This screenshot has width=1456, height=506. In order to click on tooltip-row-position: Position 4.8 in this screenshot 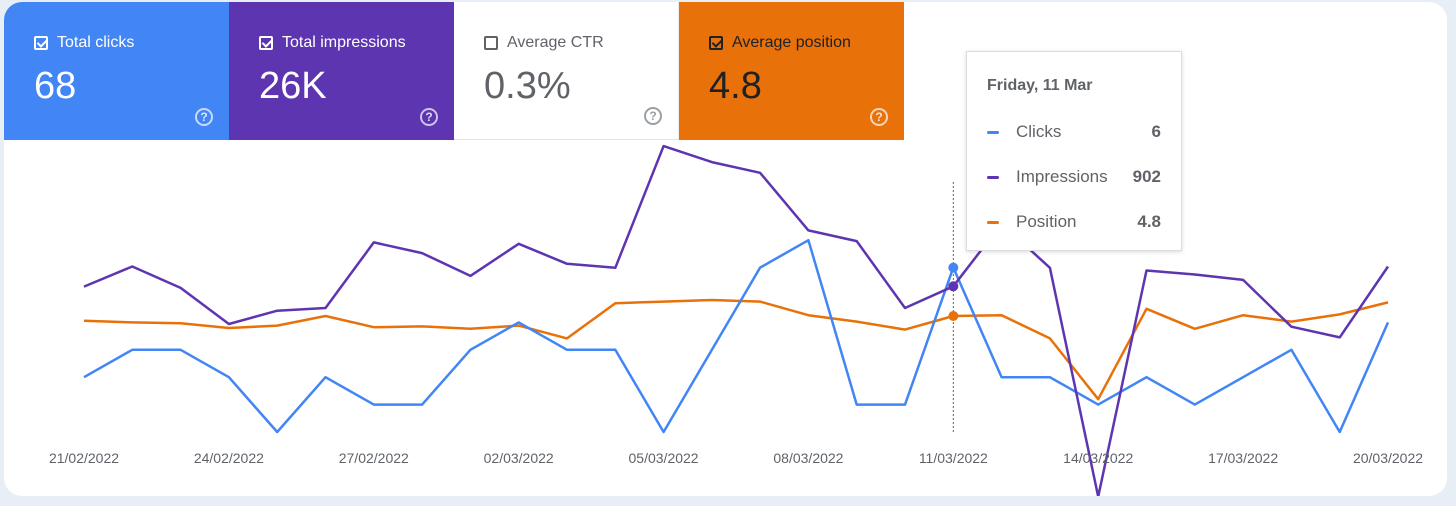, I will do `click(1074, 222)`.